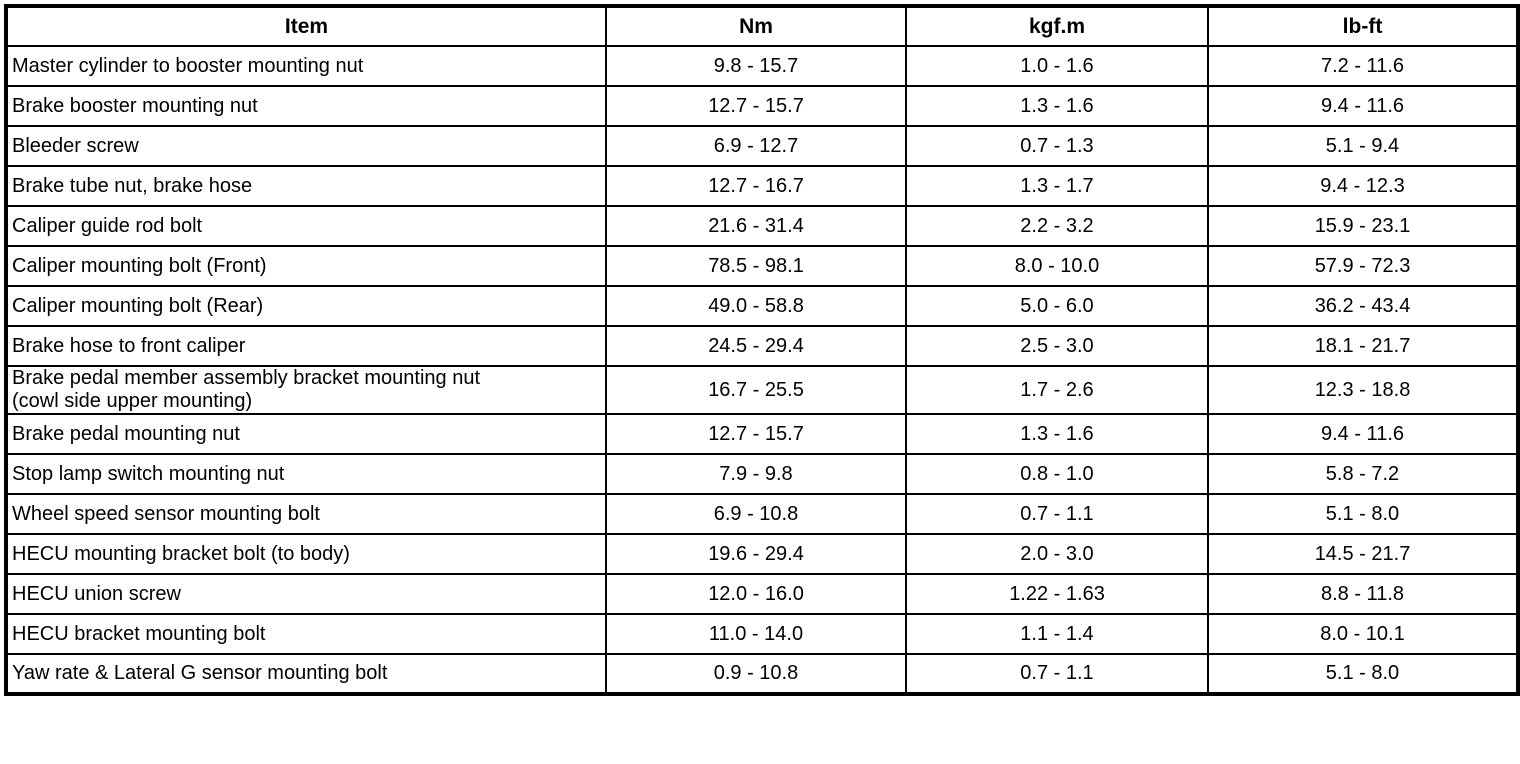 This screenshot has width=1520, height=764. I want to click on column-header-item: Item, so click(306, 26).